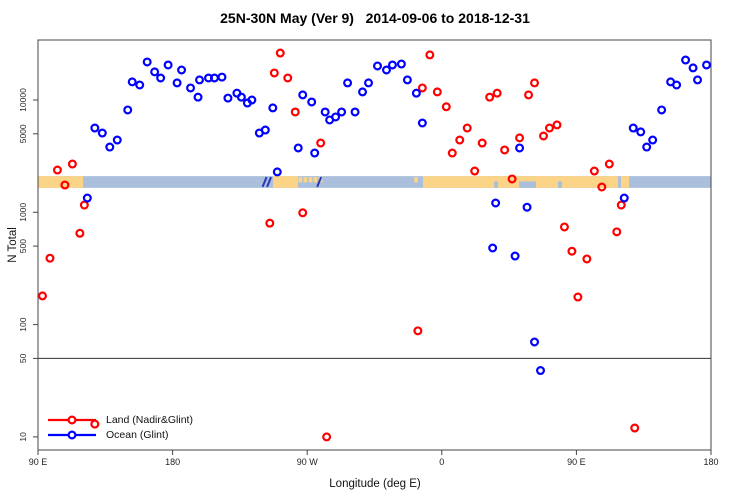  Describe the element at coordinates (23, 133) in the screenshot. I see `y-tick-label: 5000` at that location.